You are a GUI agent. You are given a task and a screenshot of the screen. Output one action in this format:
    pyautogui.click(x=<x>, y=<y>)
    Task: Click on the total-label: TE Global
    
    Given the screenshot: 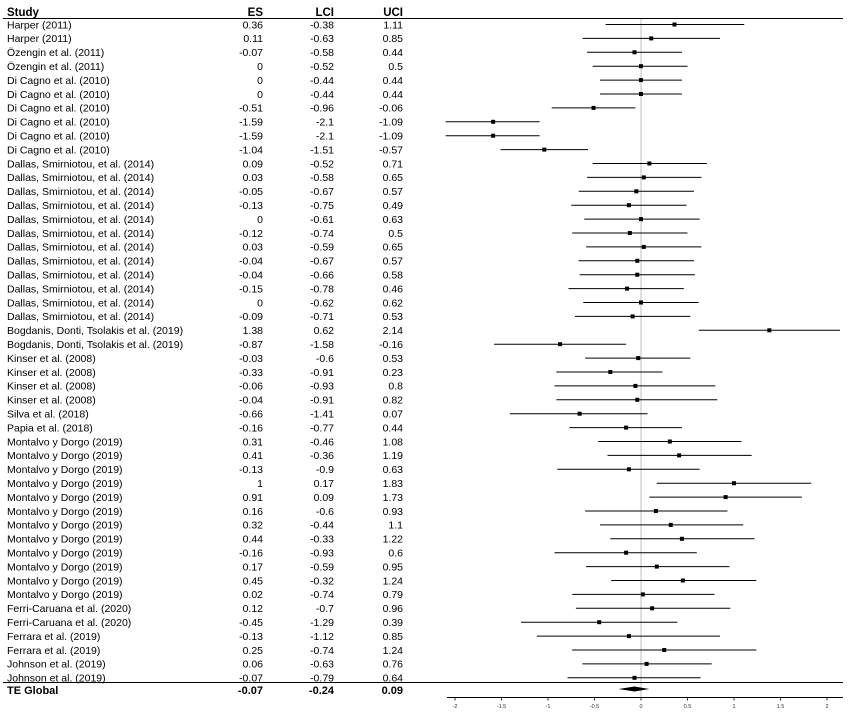 What is the action you would take?
    pyautogui.click(x=32, y=691)
    